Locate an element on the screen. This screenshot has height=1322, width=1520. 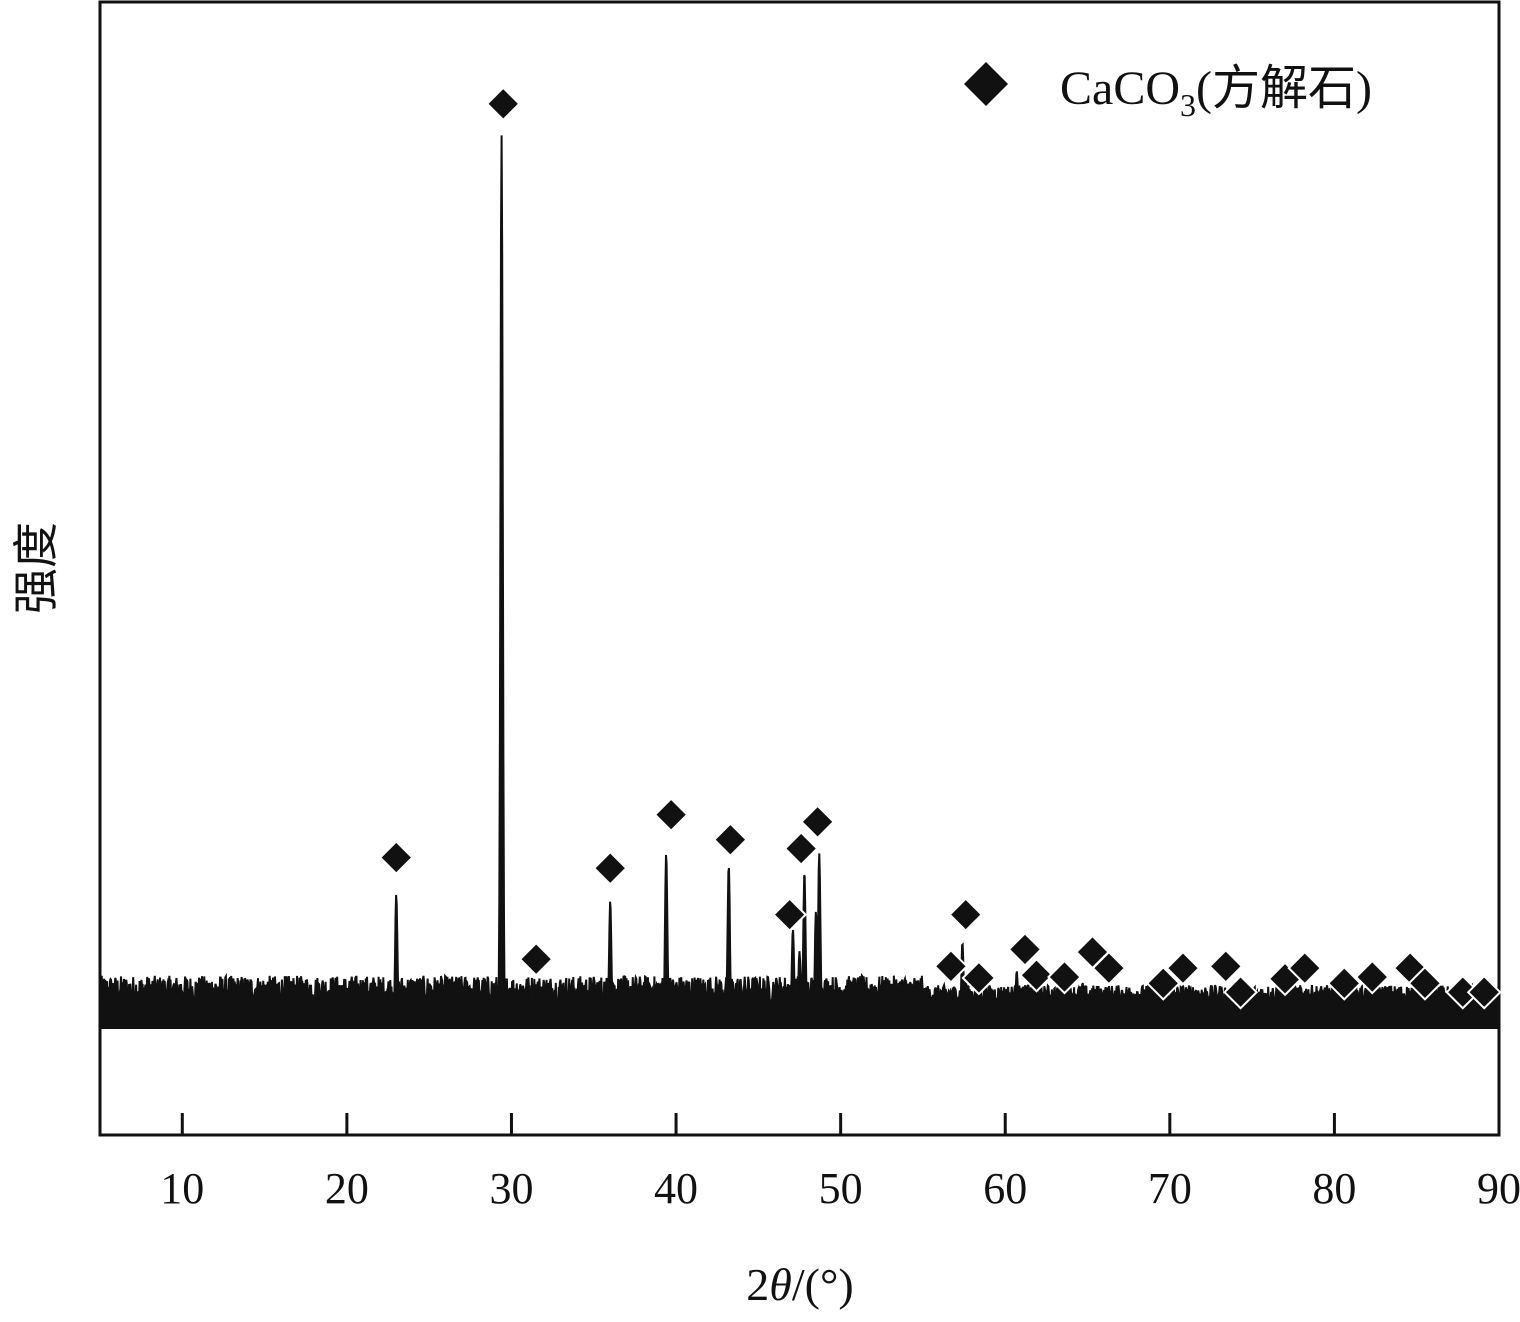
x-tick-label: 10 is located at coordinates (182, 1188).